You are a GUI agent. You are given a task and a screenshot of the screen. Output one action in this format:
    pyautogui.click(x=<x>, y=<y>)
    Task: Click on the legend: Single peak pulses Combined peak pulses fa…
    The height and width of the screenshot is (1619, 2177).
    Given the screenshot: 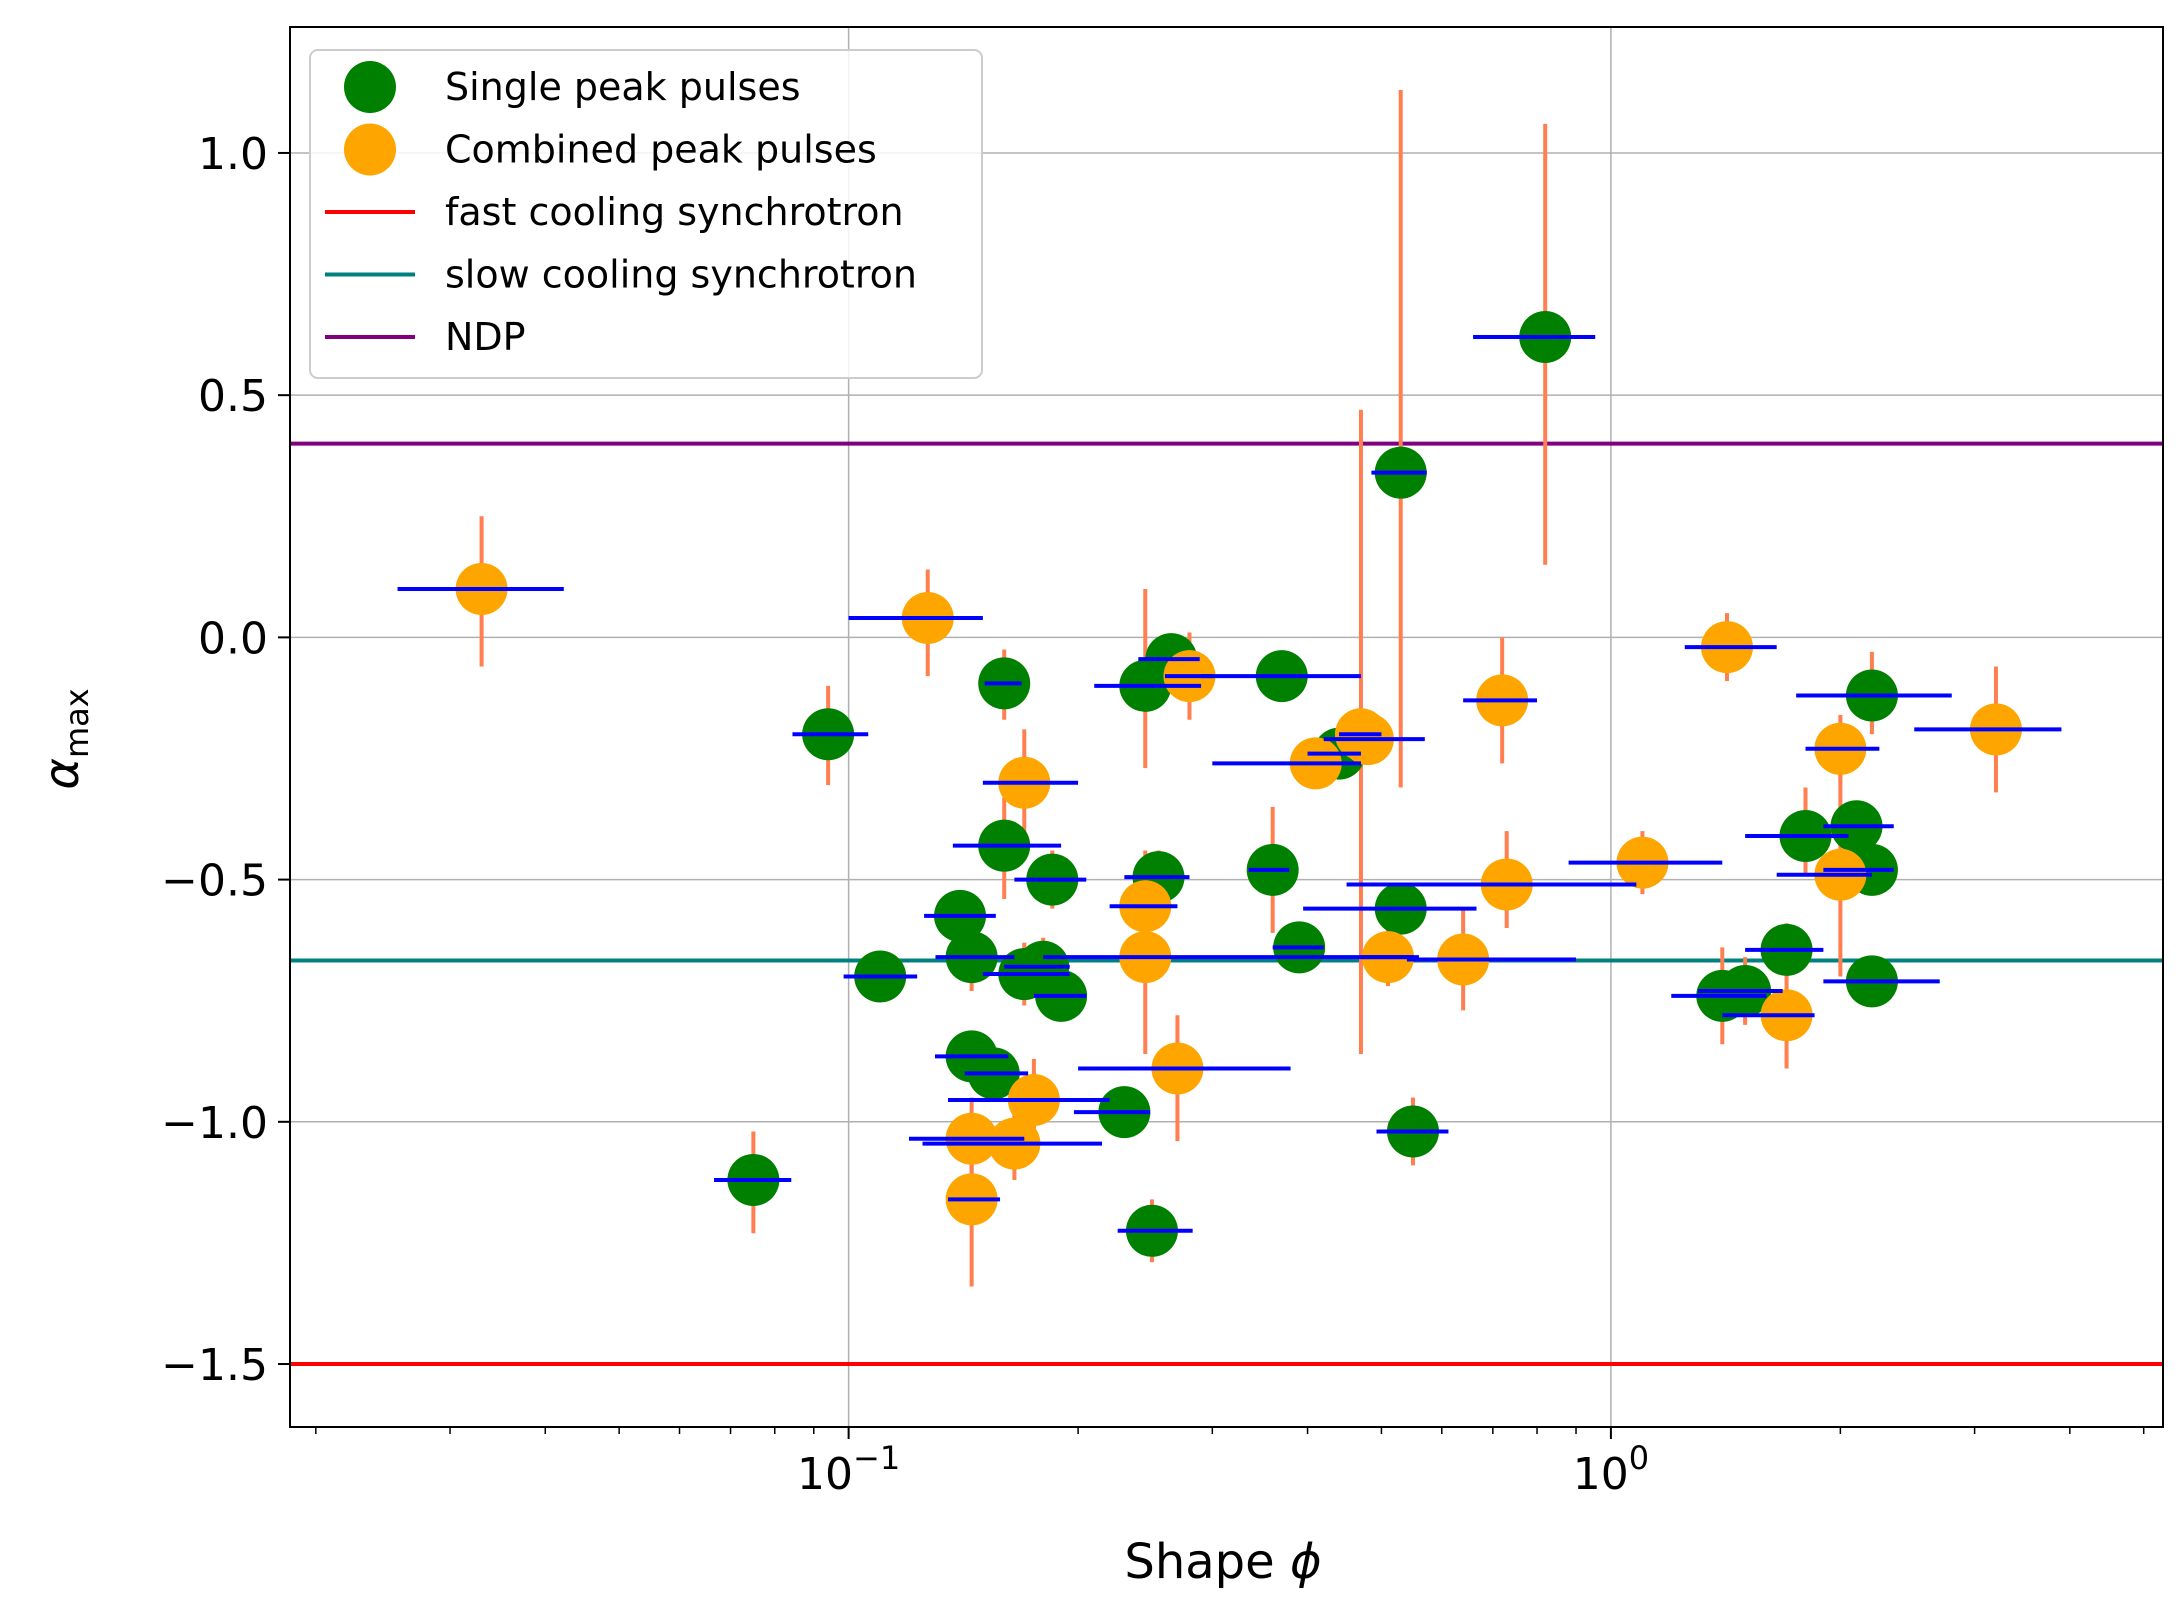 What is the action you would take?
    pyautogui.click(x=646, y=214)
    